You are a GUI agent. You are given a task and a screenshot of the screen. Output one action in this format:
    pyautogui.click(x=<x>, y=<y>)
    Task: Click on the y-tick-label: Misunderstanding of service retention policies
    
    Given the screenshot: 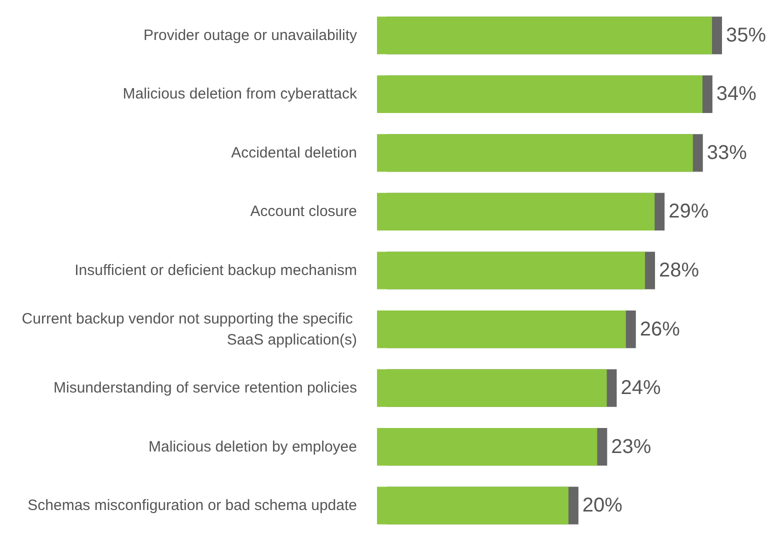 What is the action you would take?
    pyautogui.click(x=205, y=388)
    